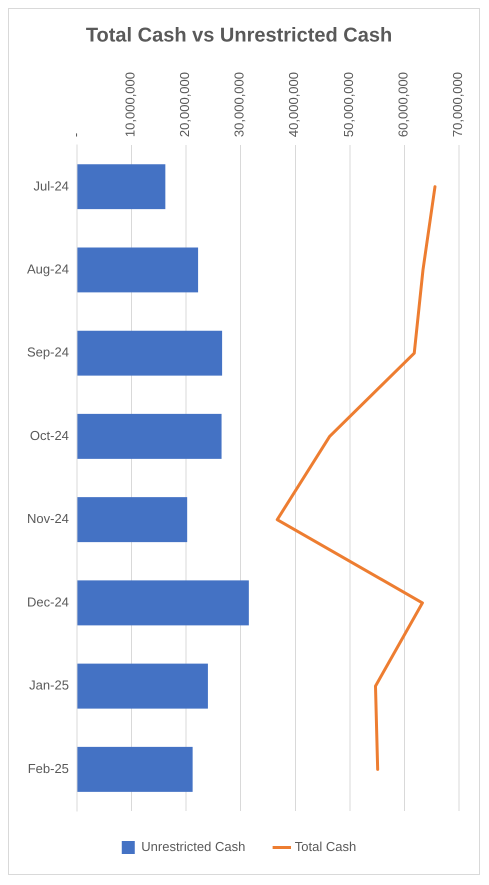 This screenshot has width=489, height=885. I want to click on y-tick-label: Jul-24, so click(51, 186).